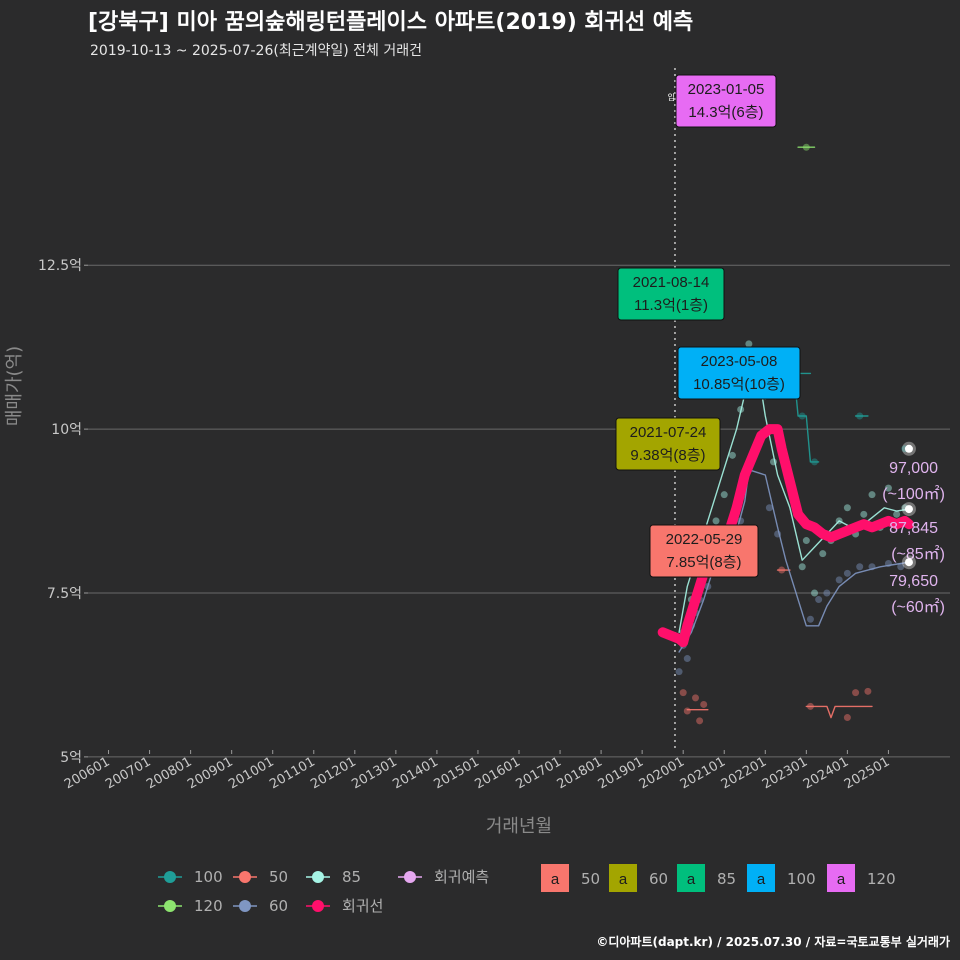  I want to click on x-tick-label: 201301, so click(374, 773).